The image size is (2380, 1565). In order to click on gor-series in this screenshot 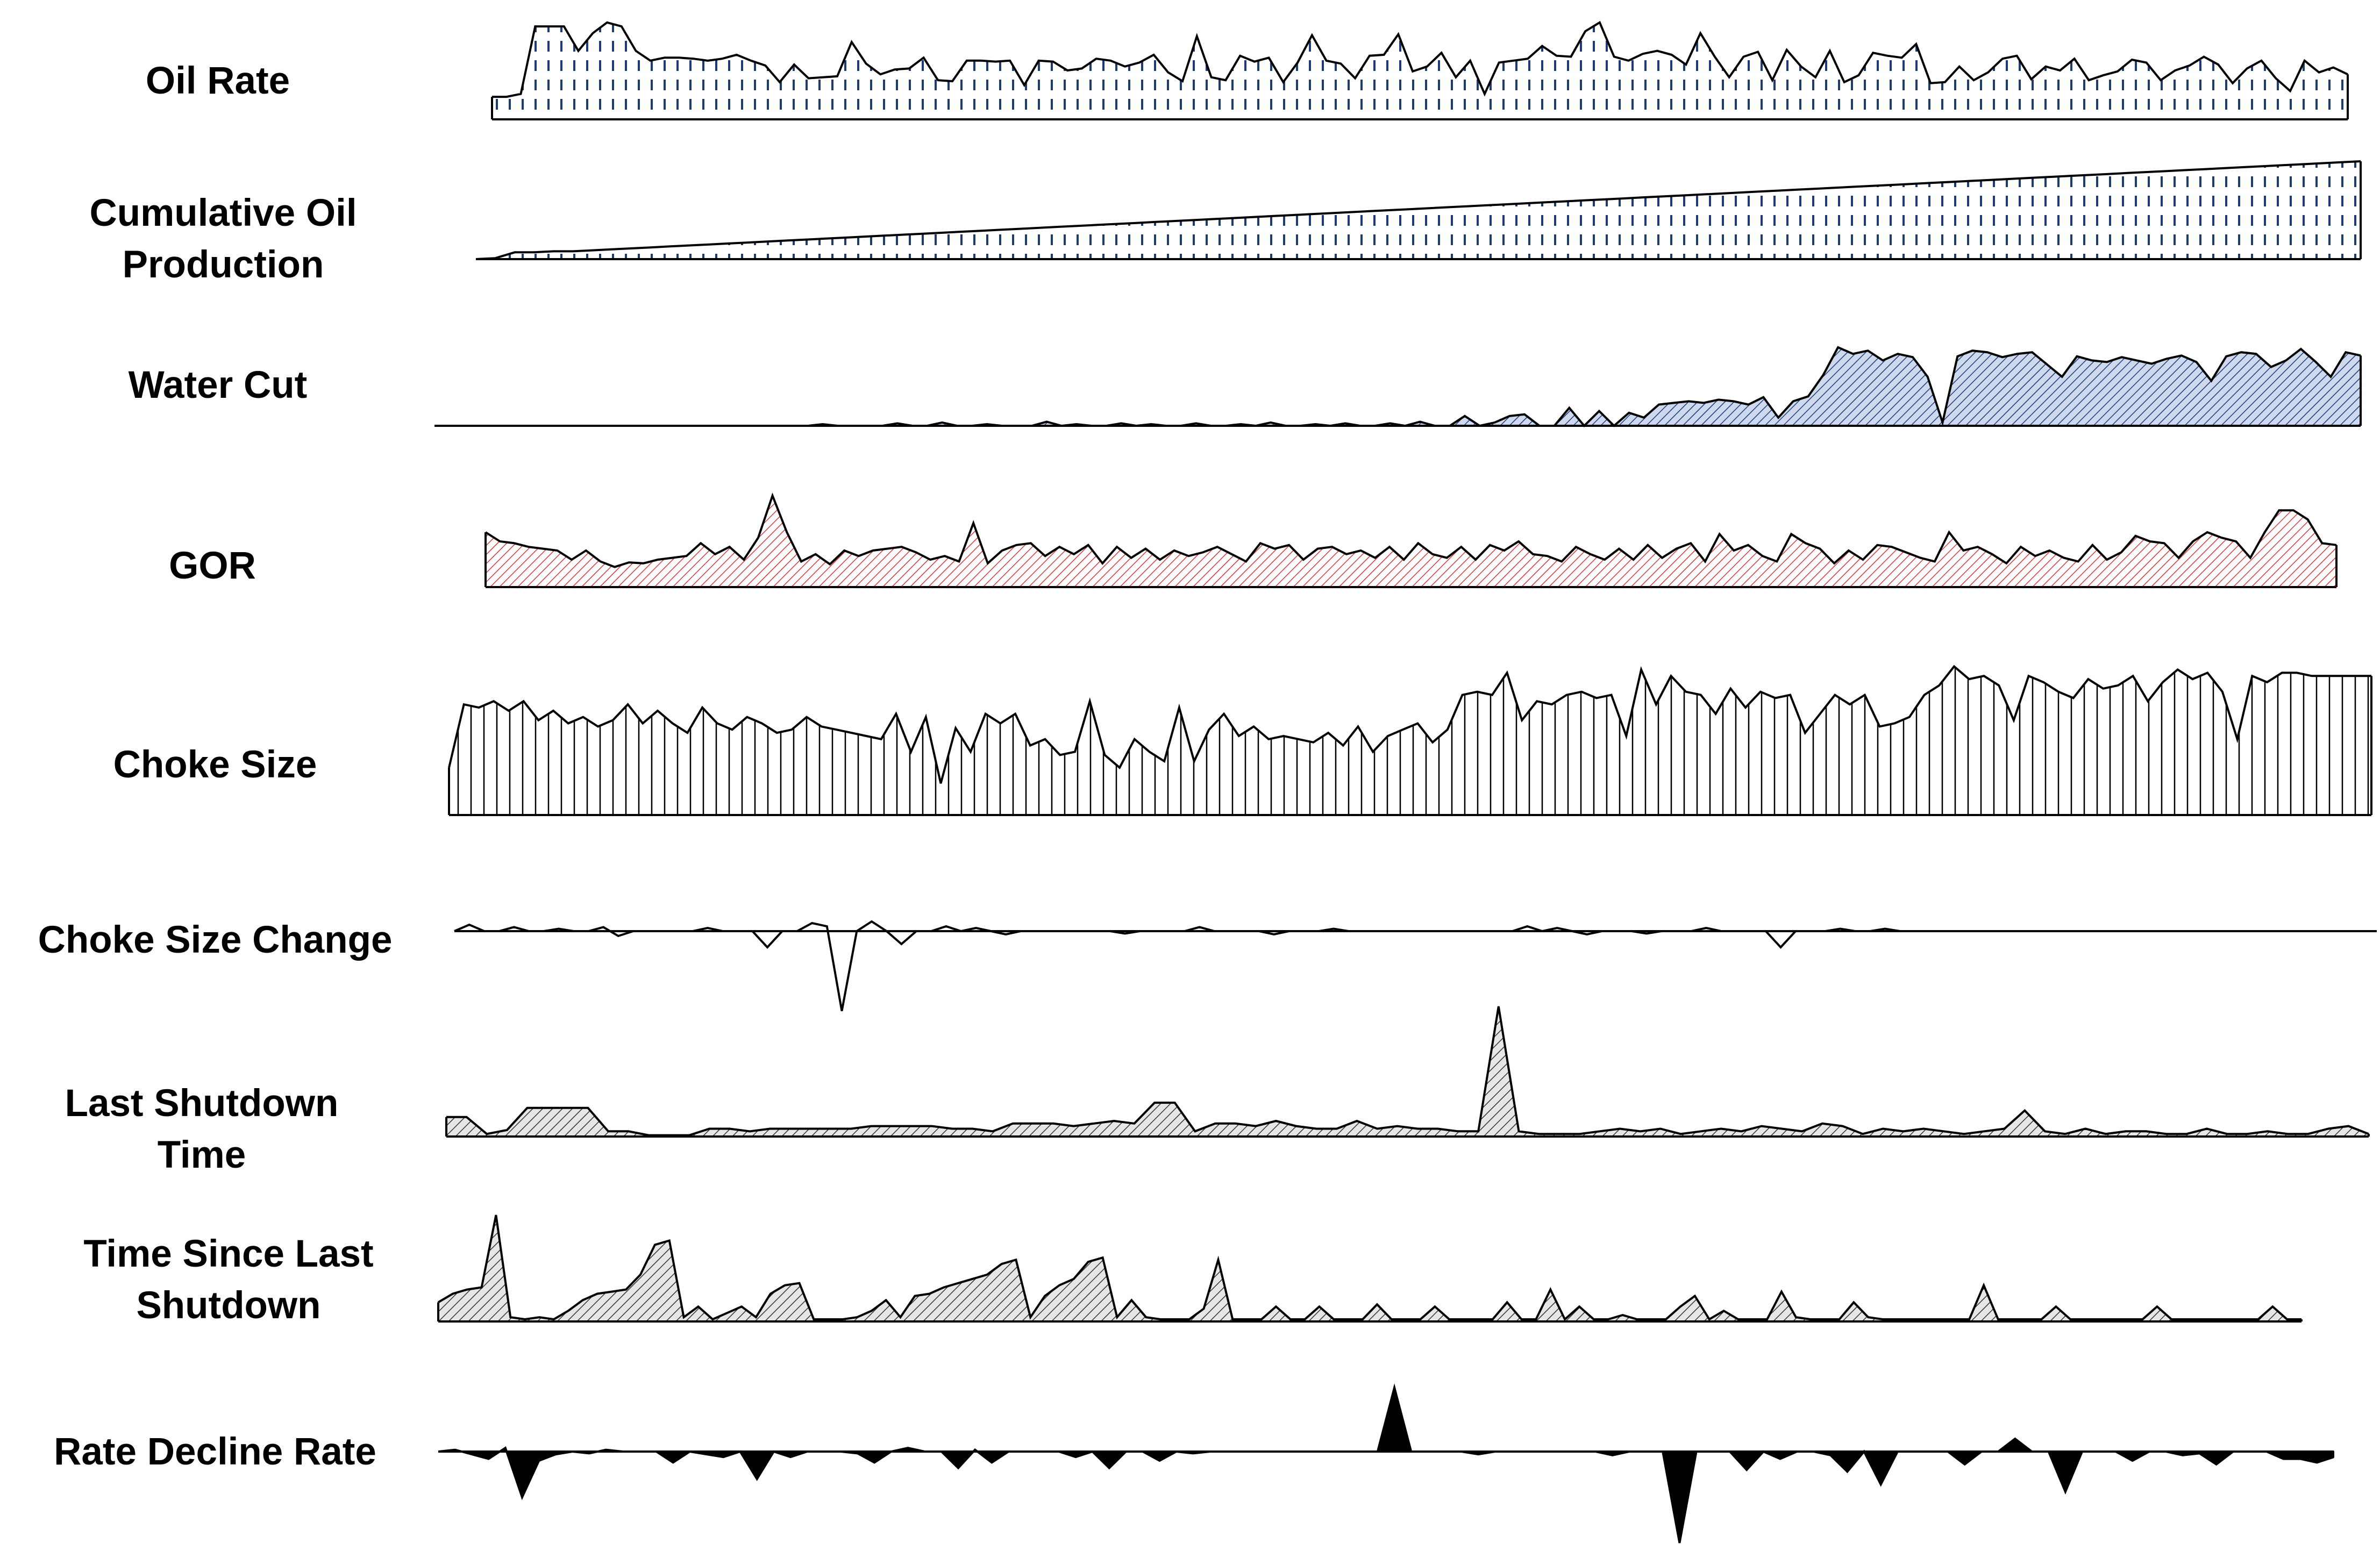, I will do `click(1411, 540)`.